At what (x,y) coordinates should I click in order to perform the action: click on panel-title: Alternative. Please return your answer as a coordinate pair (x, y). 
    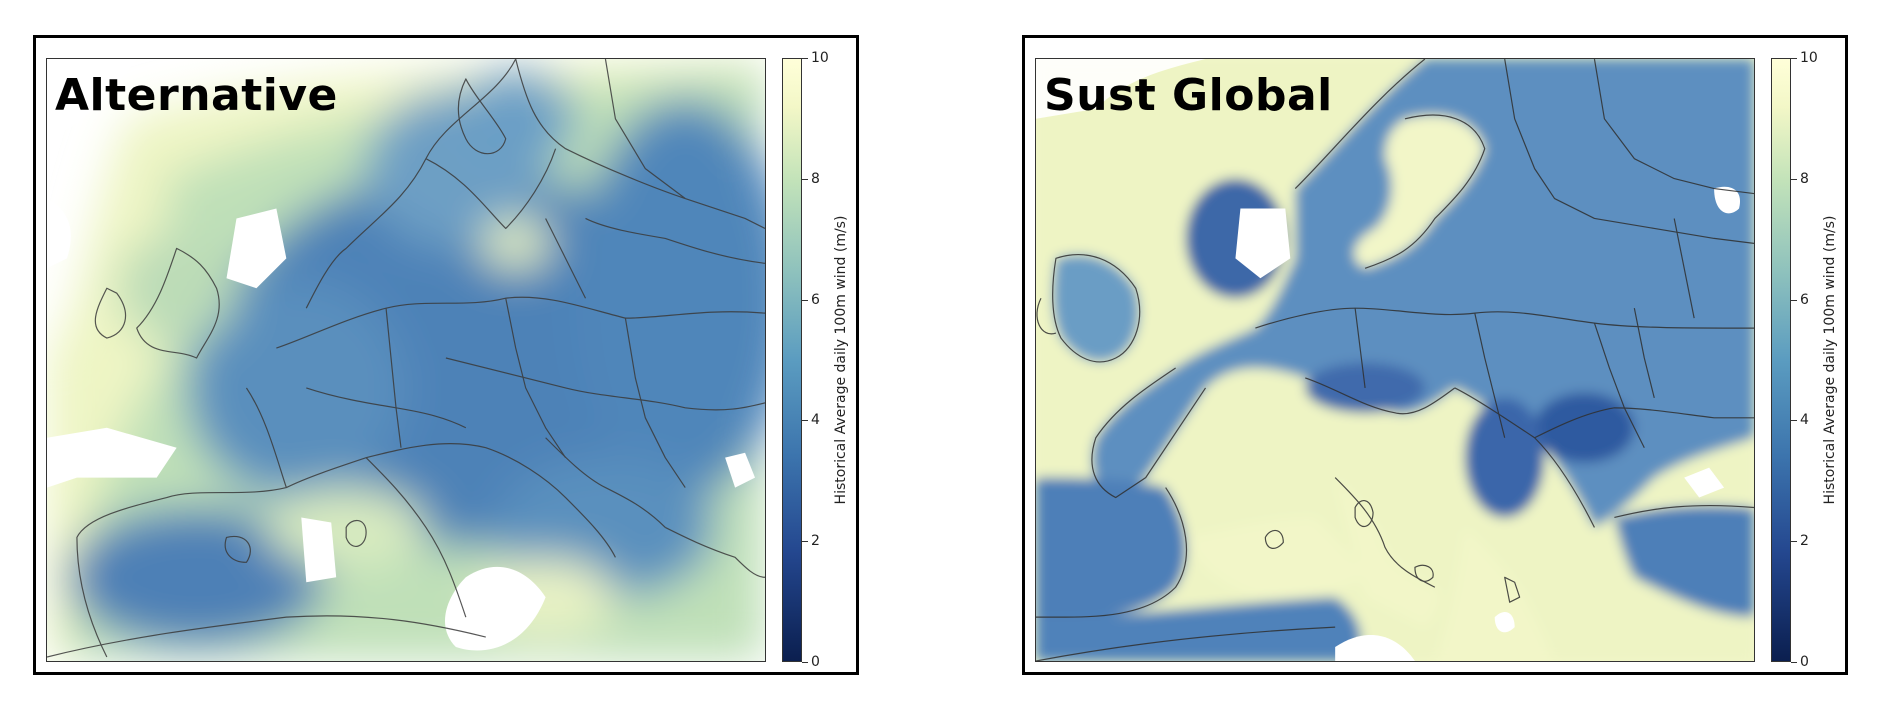
    Looking at the image, I should click on (196, 95).